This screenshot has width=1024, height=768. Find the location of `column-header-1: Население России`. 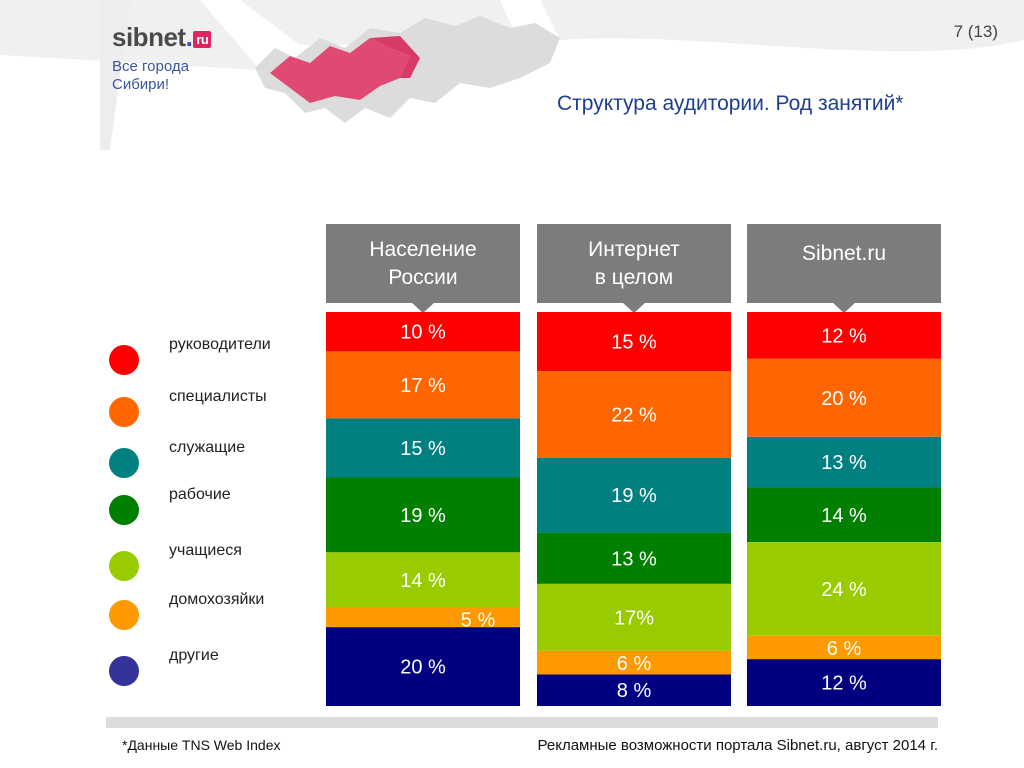

column-header-1: Население России is located at coordinates (423, 268).